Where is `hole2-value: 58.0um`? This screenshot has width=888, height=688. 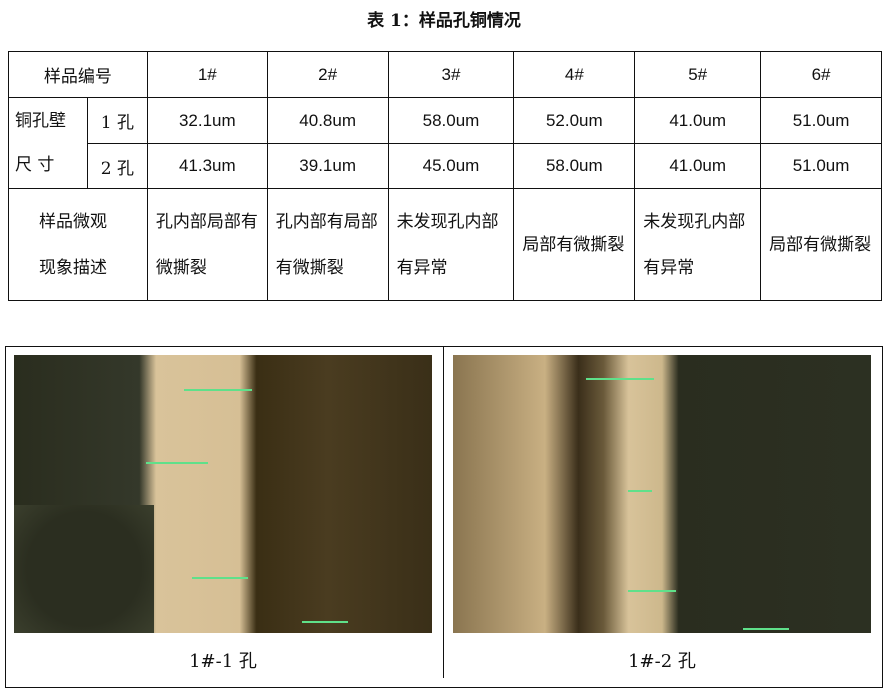 hole2-value: 58.0um is located at coordinates (574, 166).